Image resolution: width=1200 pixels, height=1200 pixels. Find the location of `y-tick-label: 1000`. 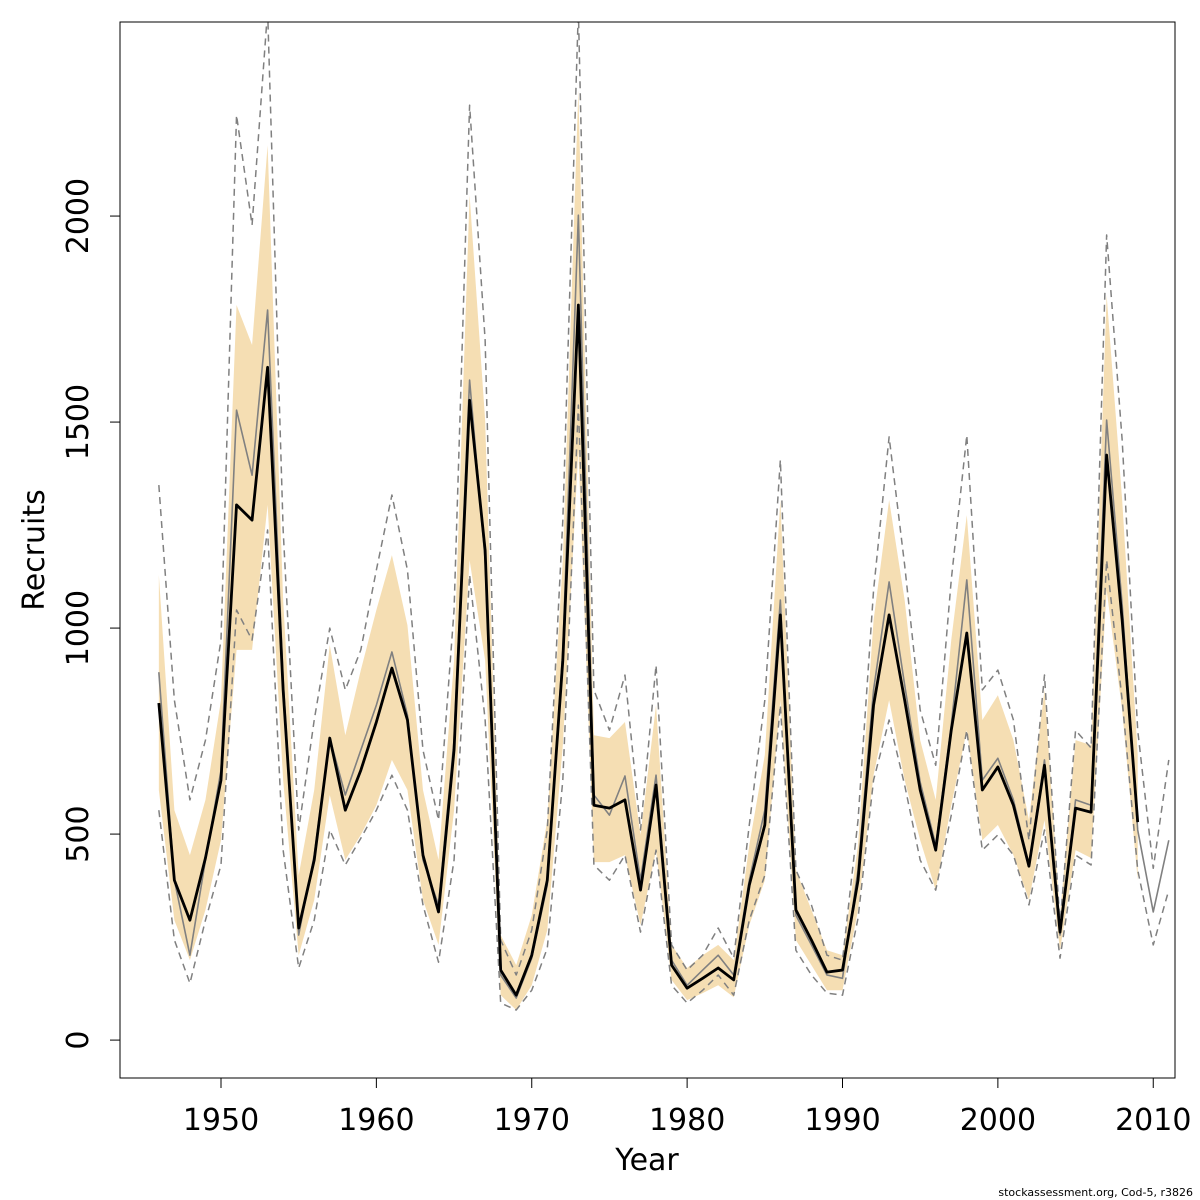

y-tick-label: 1000 is located at coordinates (78, 628).